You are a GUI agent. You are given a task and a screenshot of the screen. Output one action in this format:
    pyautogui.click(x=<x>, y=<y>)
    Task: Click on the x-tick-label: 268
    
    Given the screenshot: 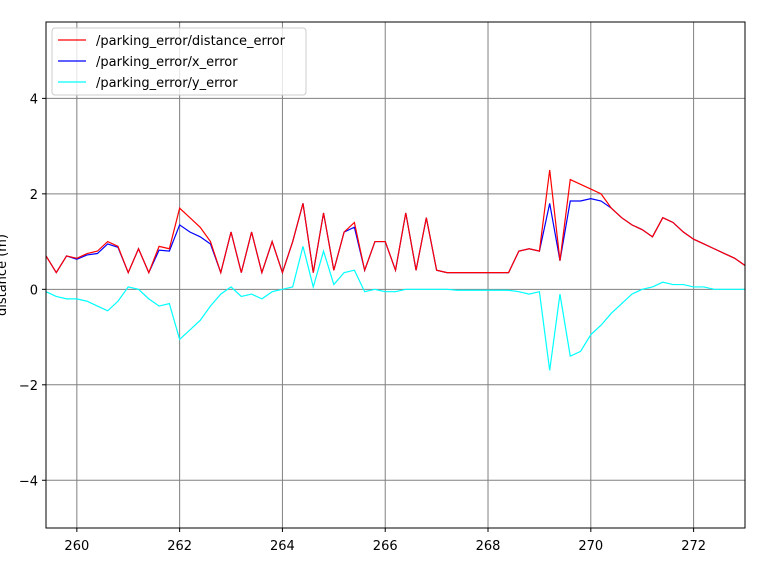 What is the action you would take?
    pyautogui.click(x=488, y=546)
    